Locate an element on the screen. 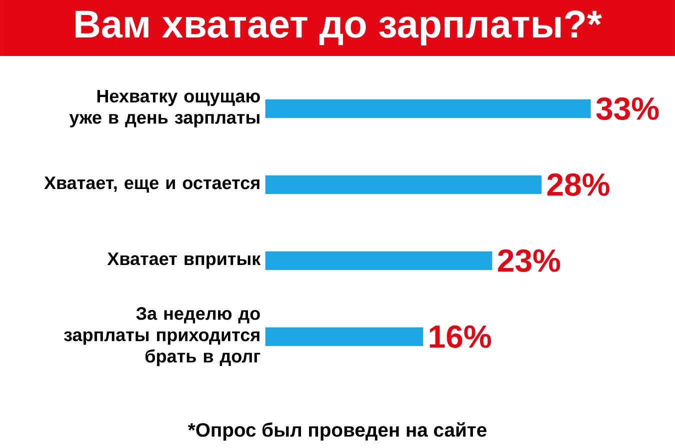  data-label: 28% is located at coordinates (578, 184).